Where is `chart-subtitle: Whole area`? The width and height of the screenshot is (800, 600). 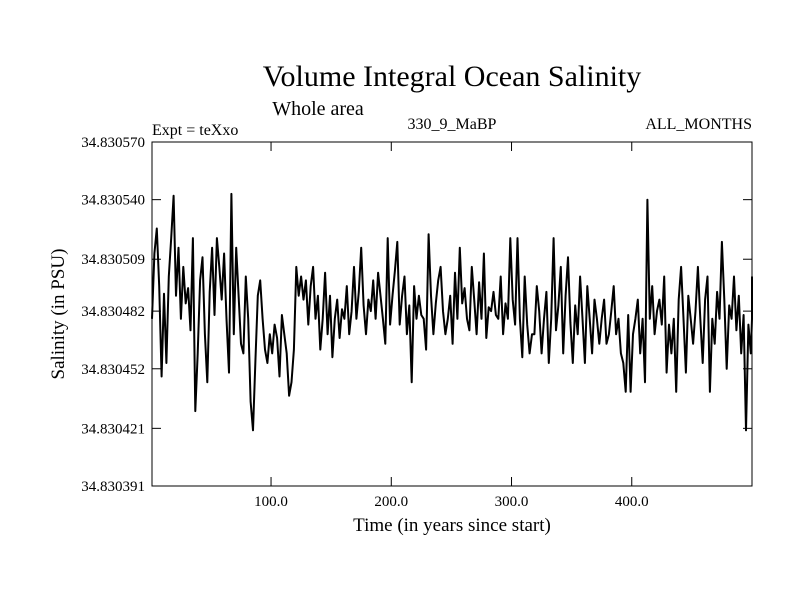
chart-subtitle: Whole area is located at coordinates (318, 109).